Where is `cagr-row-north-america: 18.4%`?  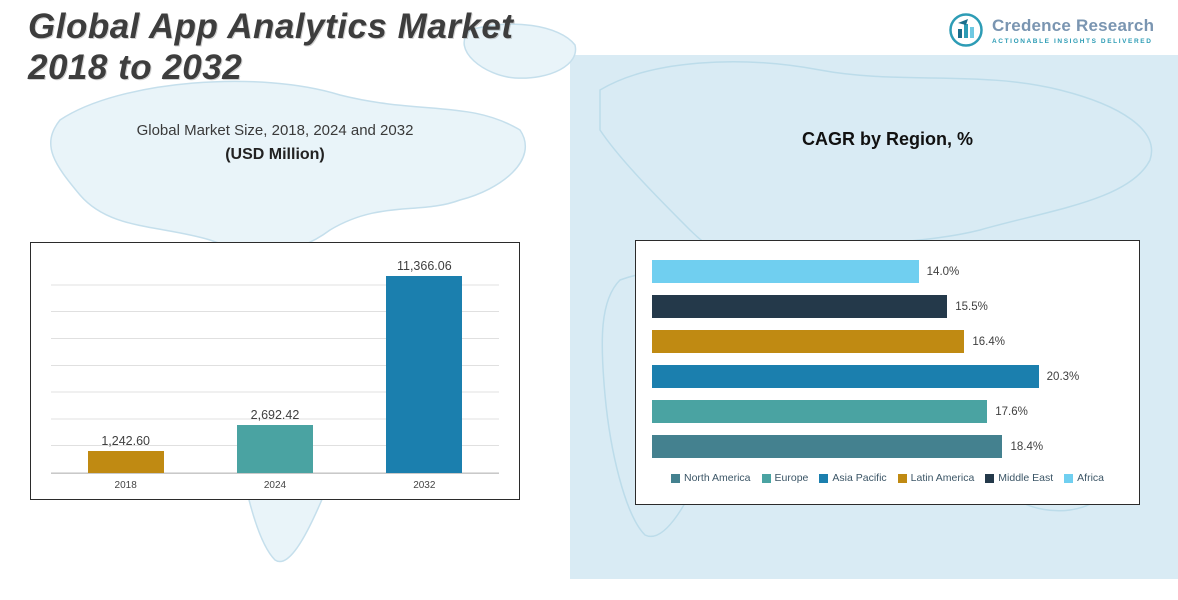
cagr-row-north-america: 18.4% is located at coordinates (887, 446).